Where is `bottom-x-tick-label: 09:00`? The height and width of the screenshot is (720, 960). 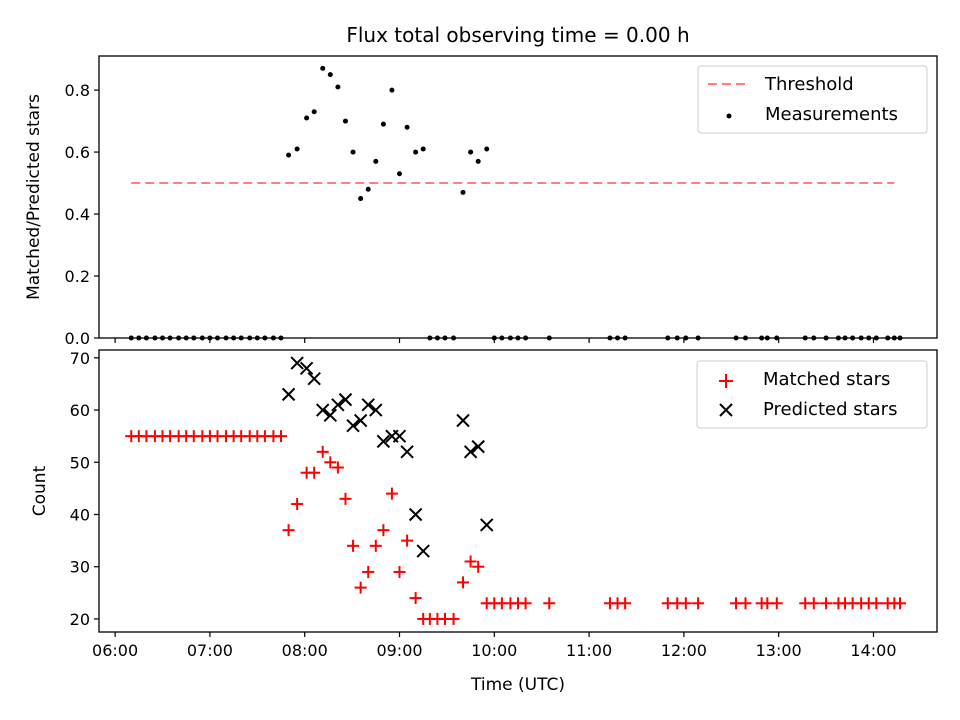
bottom-x-tick-label: 09:00 is located at coordinates (399, 650).